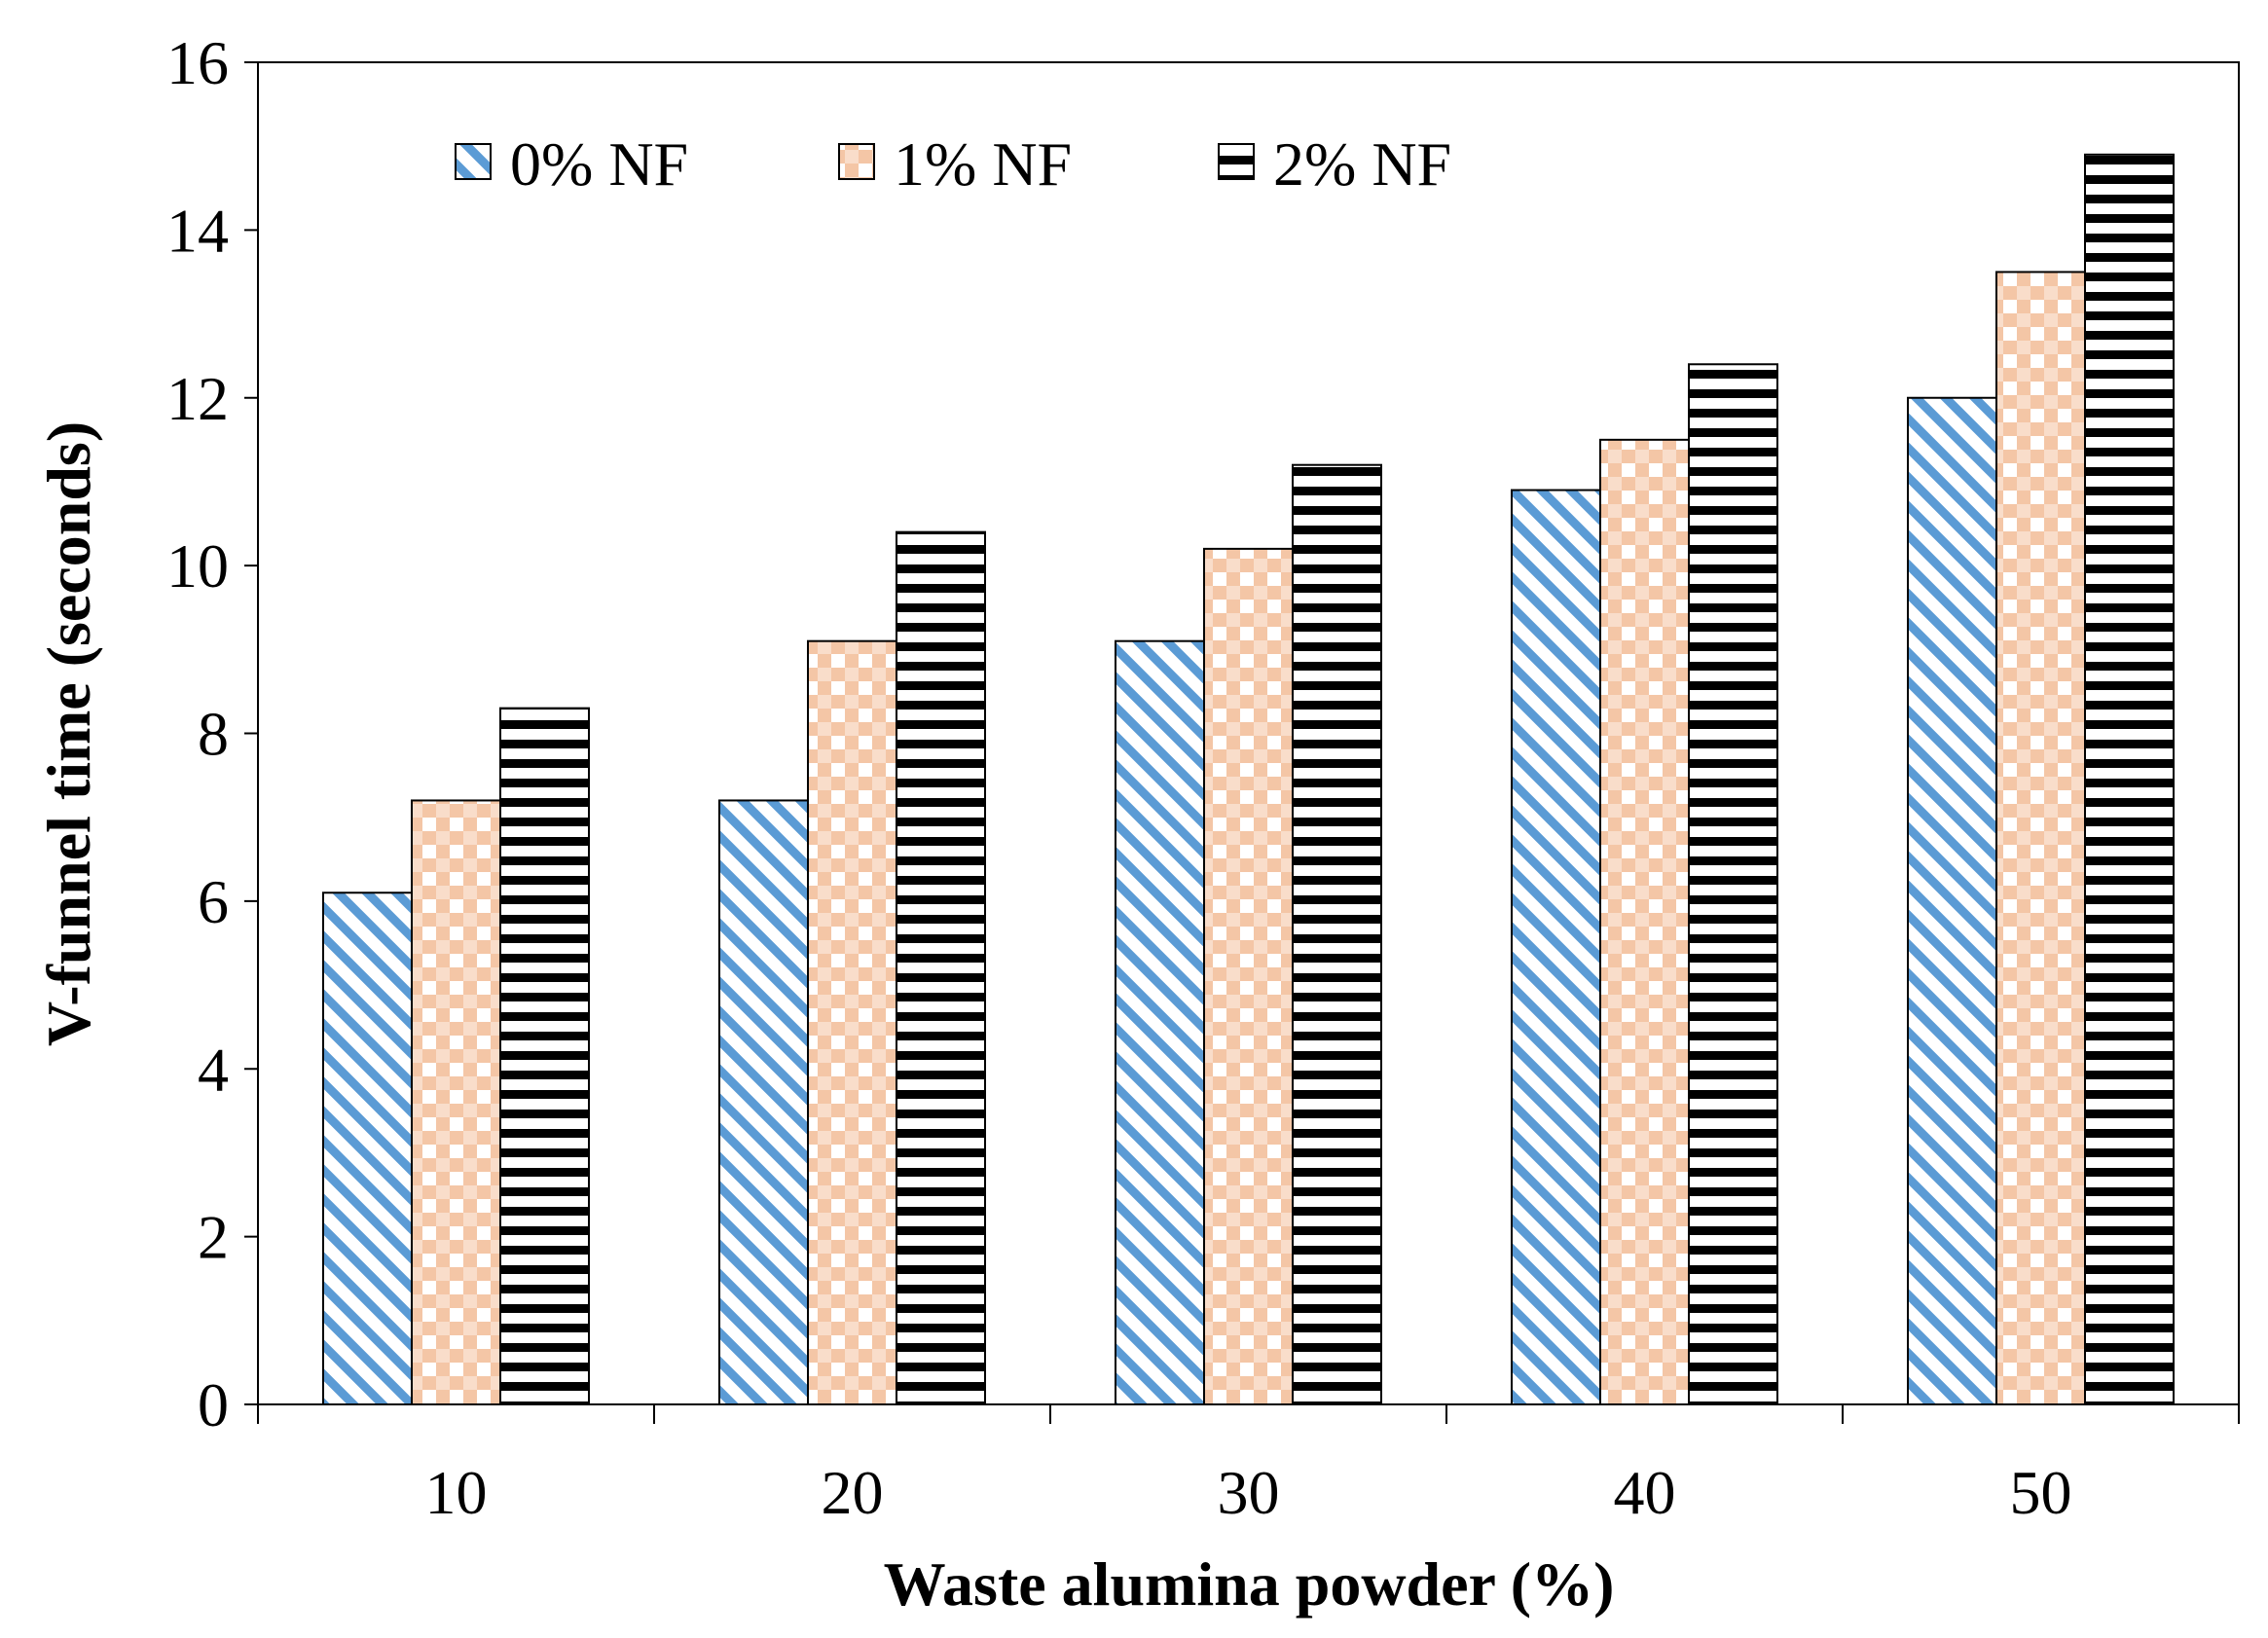 This screenshot has height=1638, width=2268. I want to click on y-tick-label: 0, so click(213, 1404).